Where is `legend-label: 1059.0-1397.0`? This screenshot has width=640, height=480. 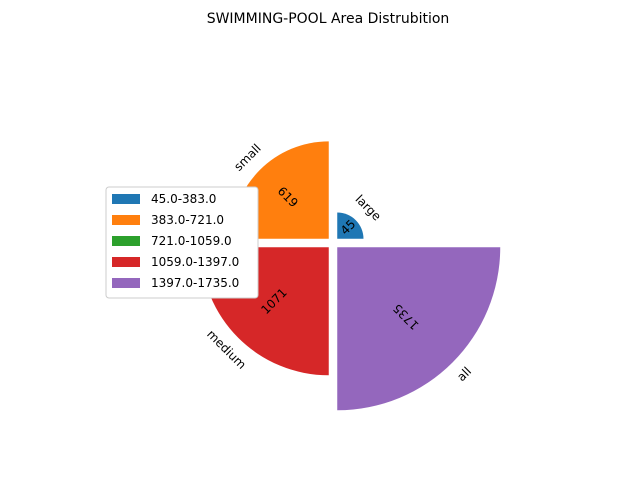 legend-label: 1059.0-1397.0 is located at coordinates (195, 262).